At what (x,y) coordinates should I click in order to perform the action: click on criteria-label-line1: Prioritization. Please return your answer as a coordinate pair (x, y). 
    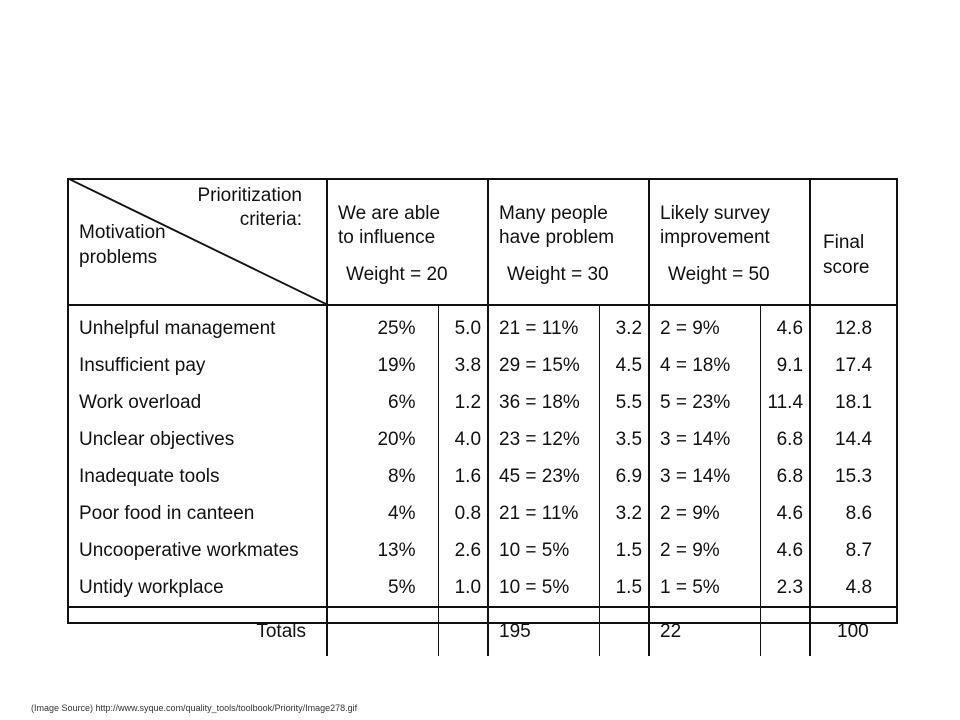
    Looking at the image, I should click on (249, 195).